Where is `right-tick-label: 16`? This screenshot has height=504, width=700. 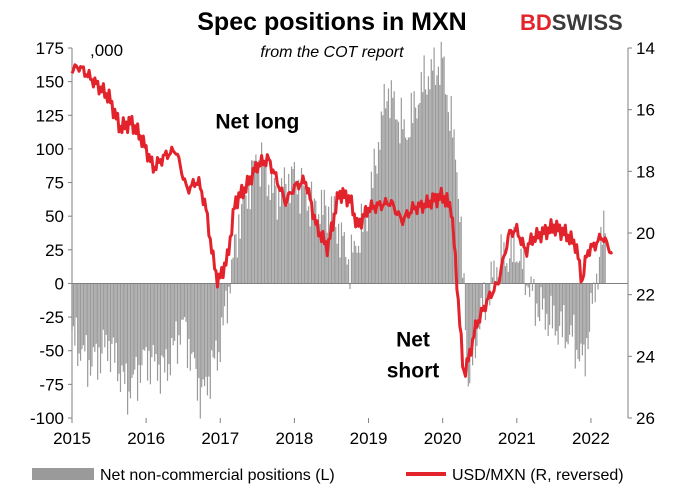 right-tick-label: 16 is located at coordinates (645, 110).